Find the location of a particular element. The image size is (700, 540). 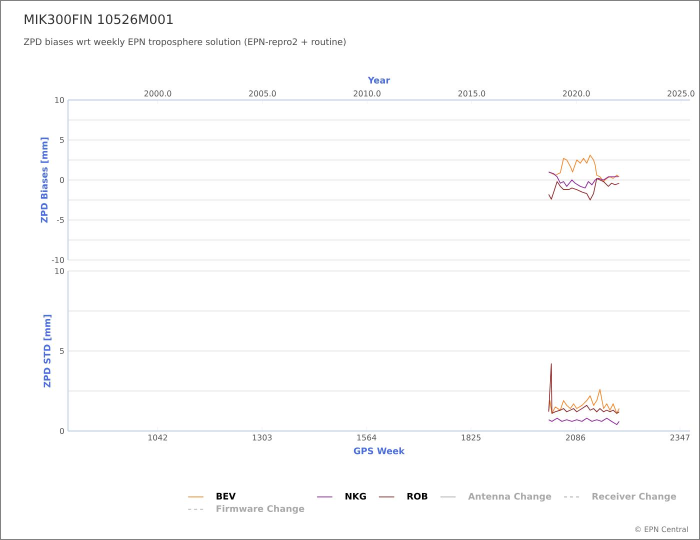

chart-title: MIK300FIN 10526M001 is located at coordinates (98, 19).